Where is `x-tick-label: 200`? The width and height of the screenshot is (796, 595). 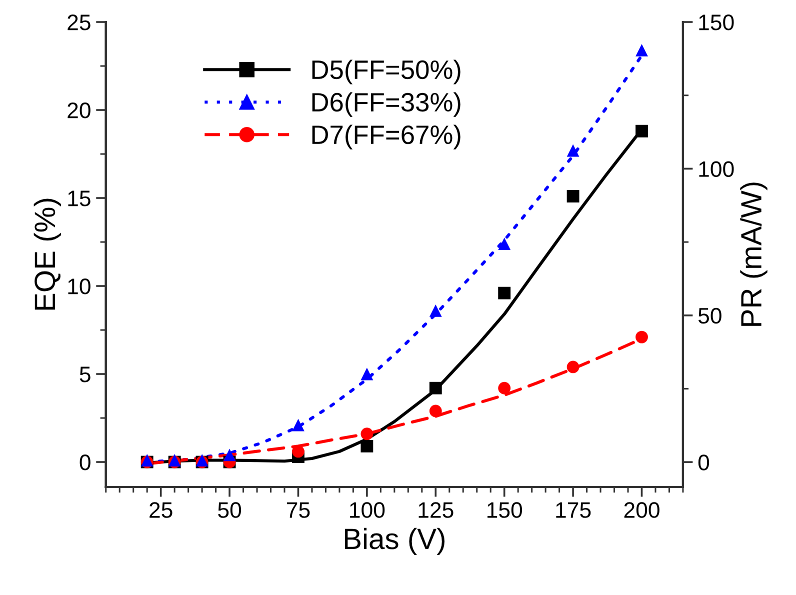 x-tick-label: 200 is located at coordinates (642, 510).